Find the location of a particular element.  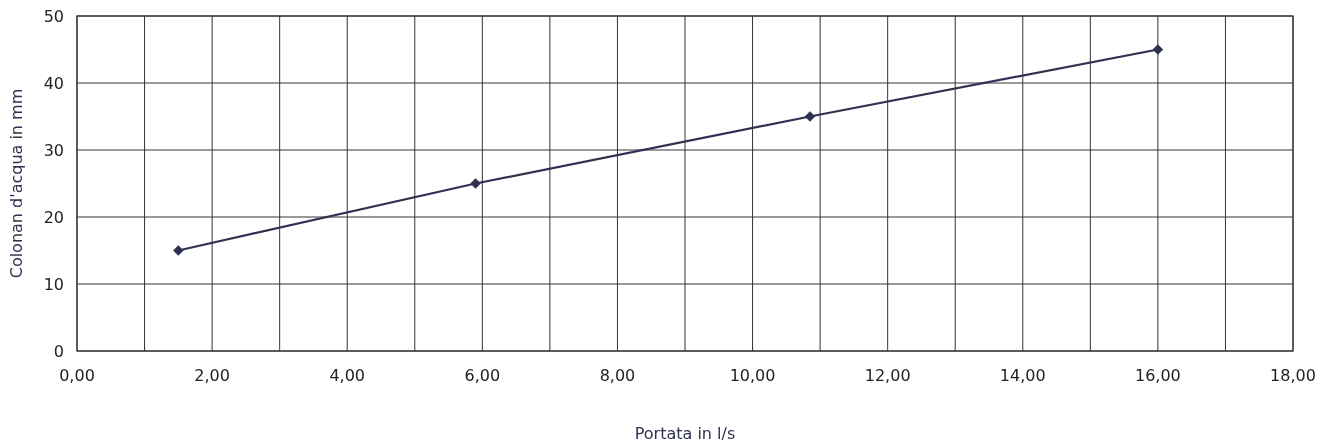

y-tick-label: 30 is located at coordinates (53, 150).